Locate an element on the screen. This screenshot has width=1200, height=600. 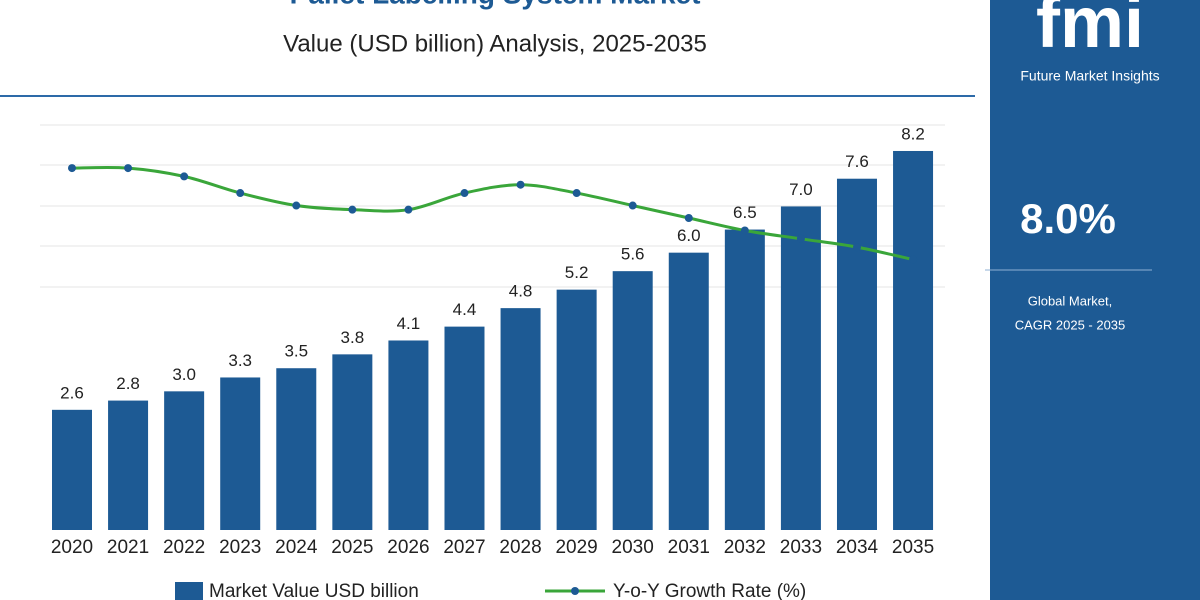
value-label: 8.2 is located at coordinates (913, 133).